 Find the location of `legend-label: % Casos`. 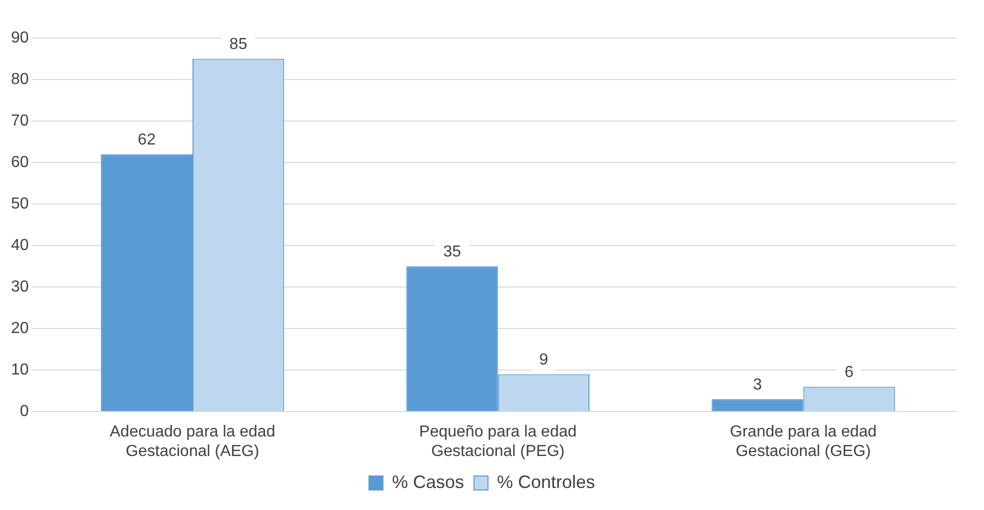

legend-label: % Casos is located at coordinates (428, 482).